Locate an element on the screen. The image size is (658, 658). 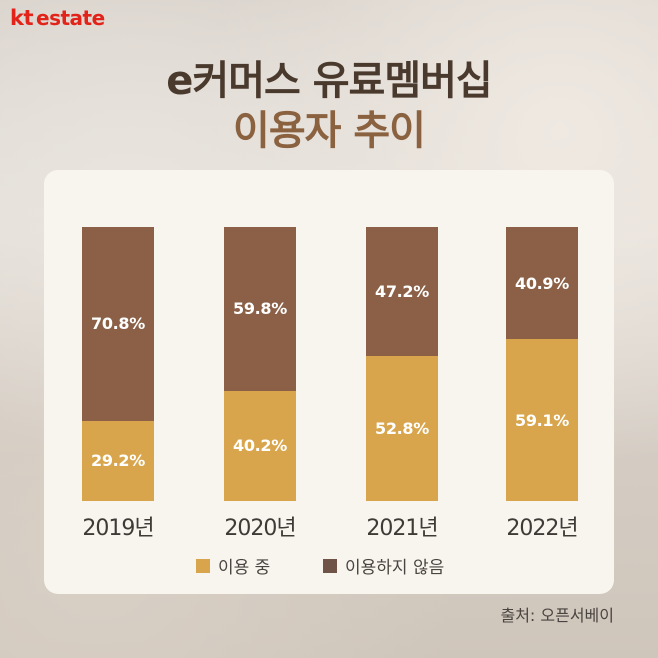
bar-0: 70.8% 29.2% is located at coordinates (118, 364).